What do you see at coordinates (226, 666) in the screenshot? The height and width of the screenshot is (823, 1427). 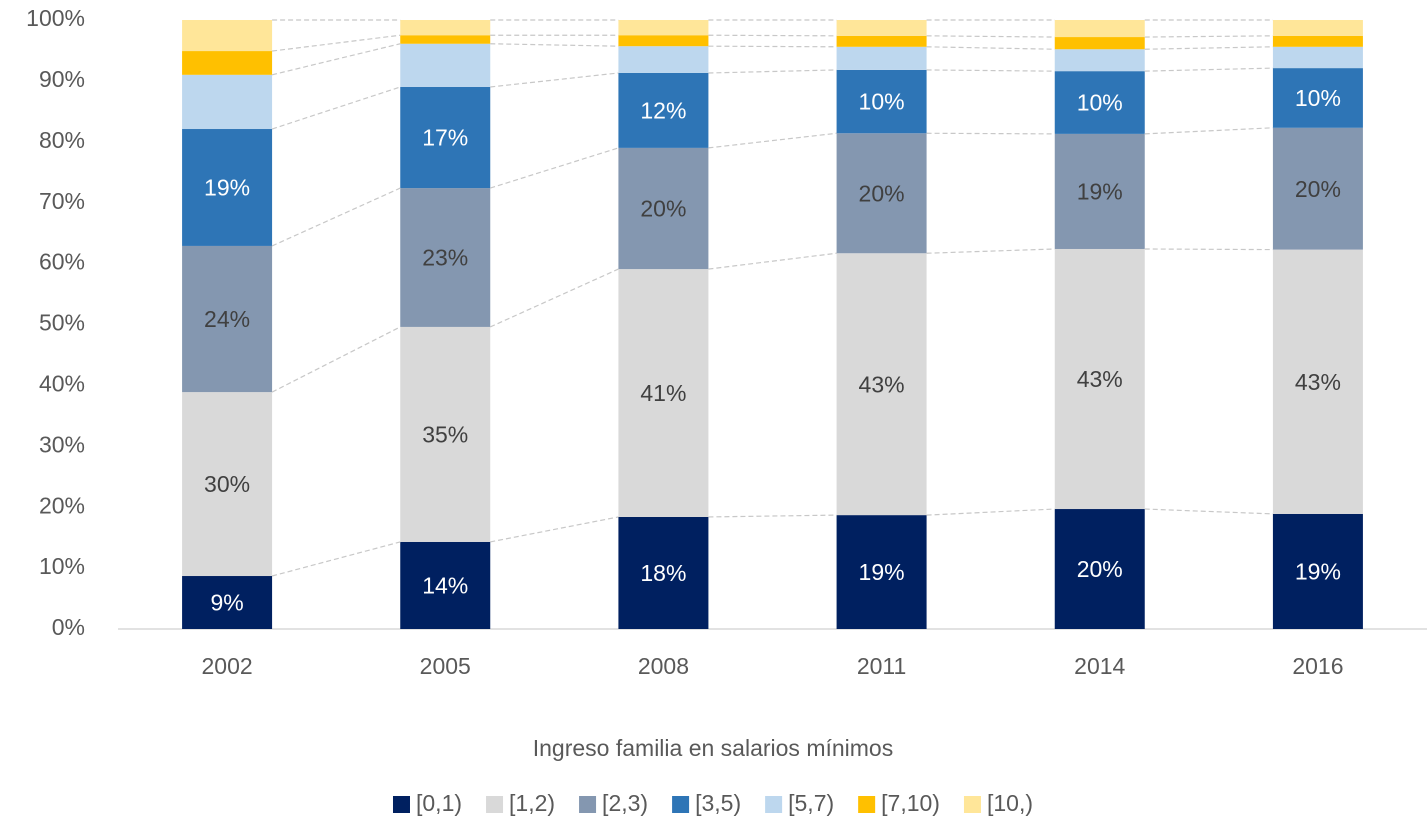 I see `x-tick-label: 2002` at bounding box center [226, 666].